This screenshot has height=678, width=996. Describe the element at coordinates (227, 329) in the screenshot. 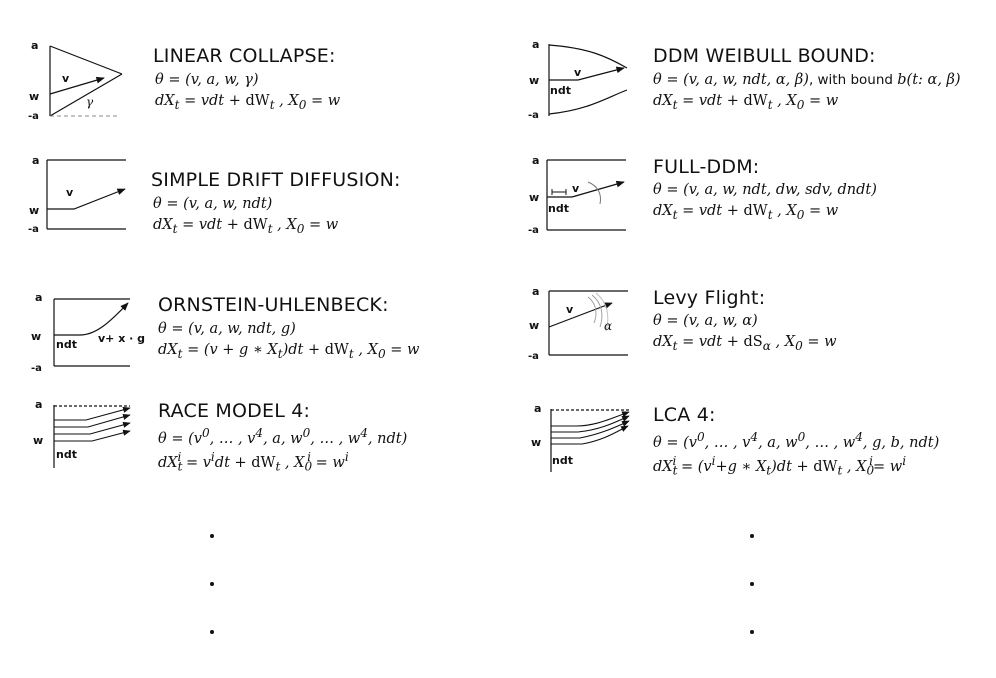

I see `ornstein-params: θ = (v, a, w, ndt, g)` at that location.